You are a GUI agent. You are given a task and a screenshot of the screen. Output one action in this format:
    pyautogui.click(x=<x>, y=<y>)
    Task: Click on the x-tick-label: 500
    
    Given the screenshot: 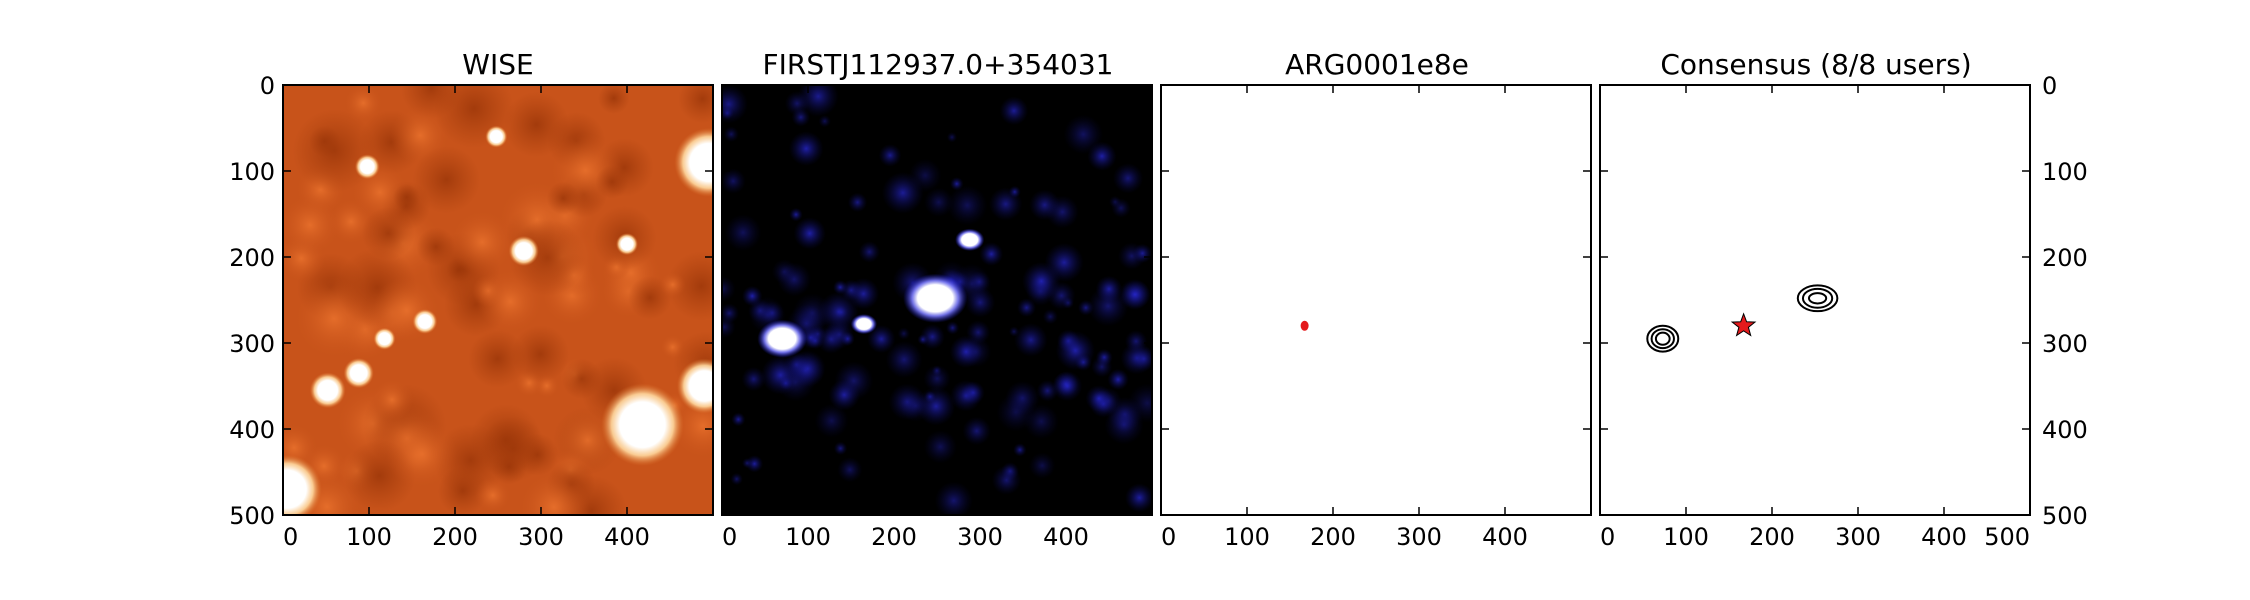 What is the action you would take?
    pyautogui.click(x=2007, y=537)
    